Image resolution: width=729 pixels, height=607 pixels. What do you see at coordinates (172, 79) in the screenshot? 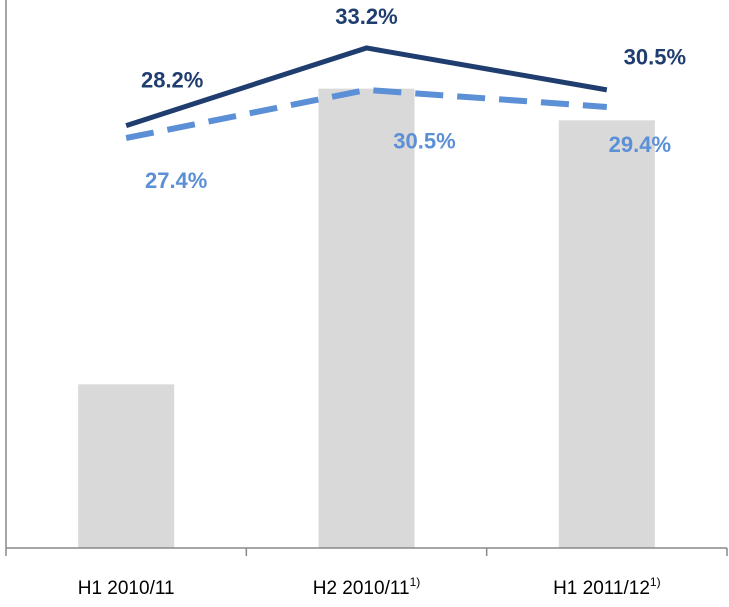
I see `value-label: 28.2%` at bounding box center [172, 79].